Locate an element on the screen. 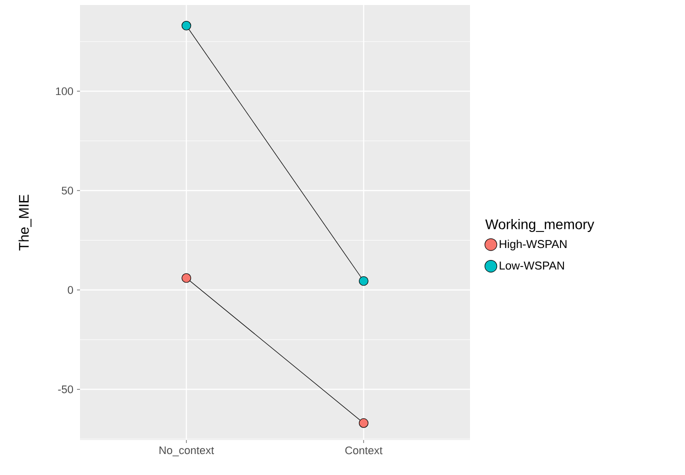  x-tick-label: No_context is located at coordinates (187, 451).